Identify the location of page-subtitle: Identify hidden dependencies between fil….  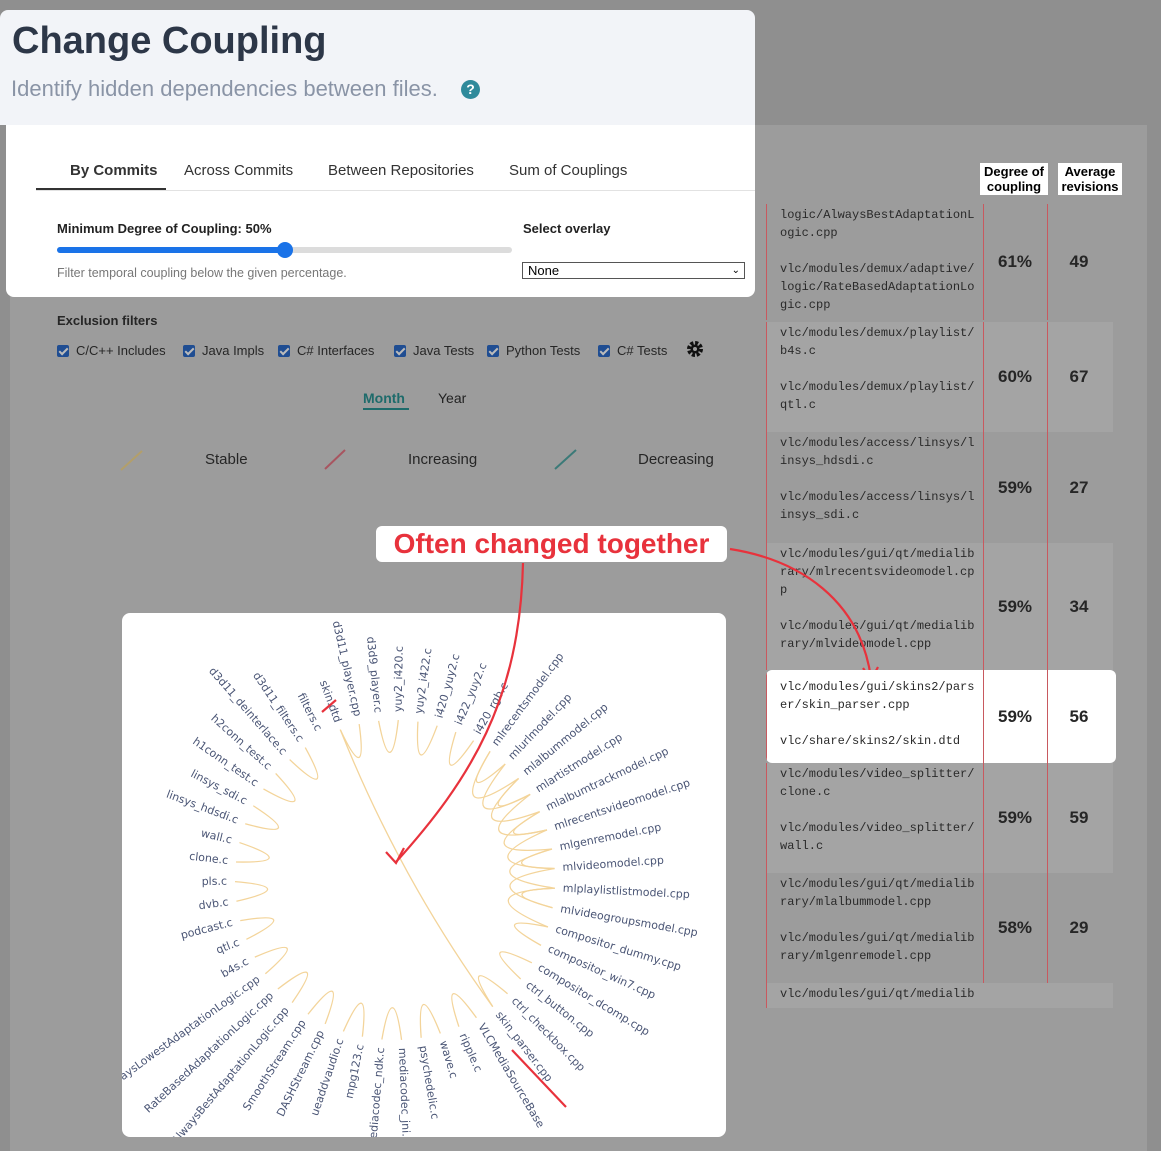
(224, 88).